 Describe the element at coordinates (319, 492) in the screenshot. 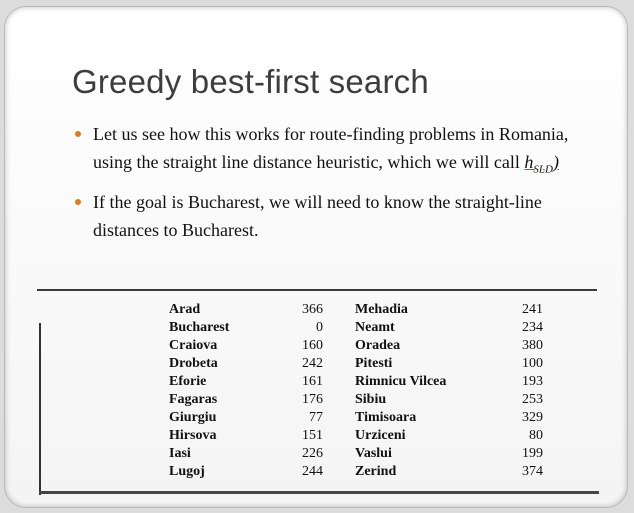

I see `table-bottom-rule` at that location.